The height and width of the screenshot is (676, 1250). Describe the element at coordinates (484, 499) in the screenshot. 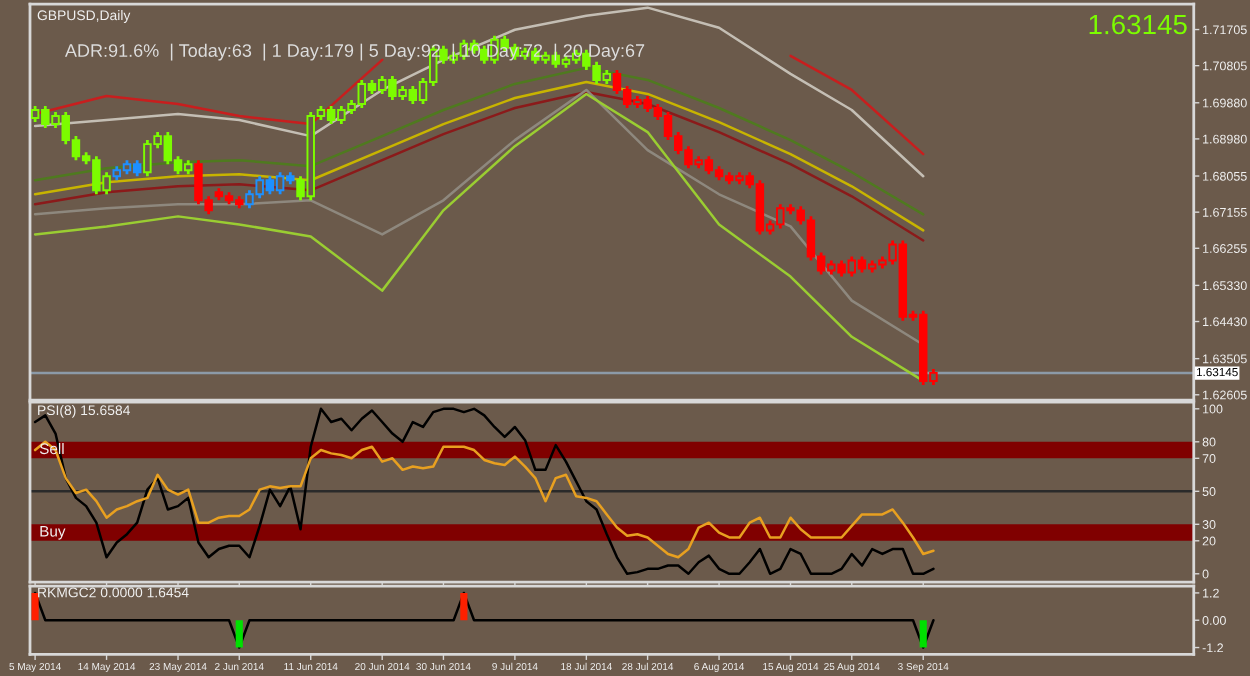

I see `line-series` at that location.